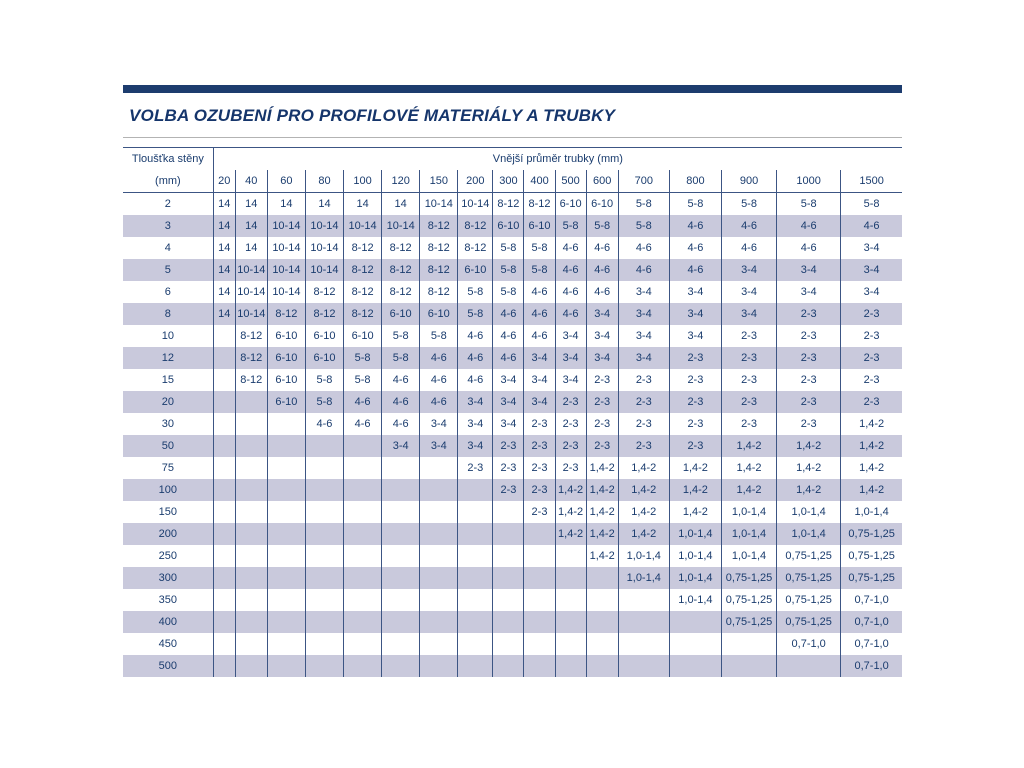 The image size is (1024, 768). Describe the element at coordinates (168, 577) in the screenshot. I see `row-label: 300` at that location.